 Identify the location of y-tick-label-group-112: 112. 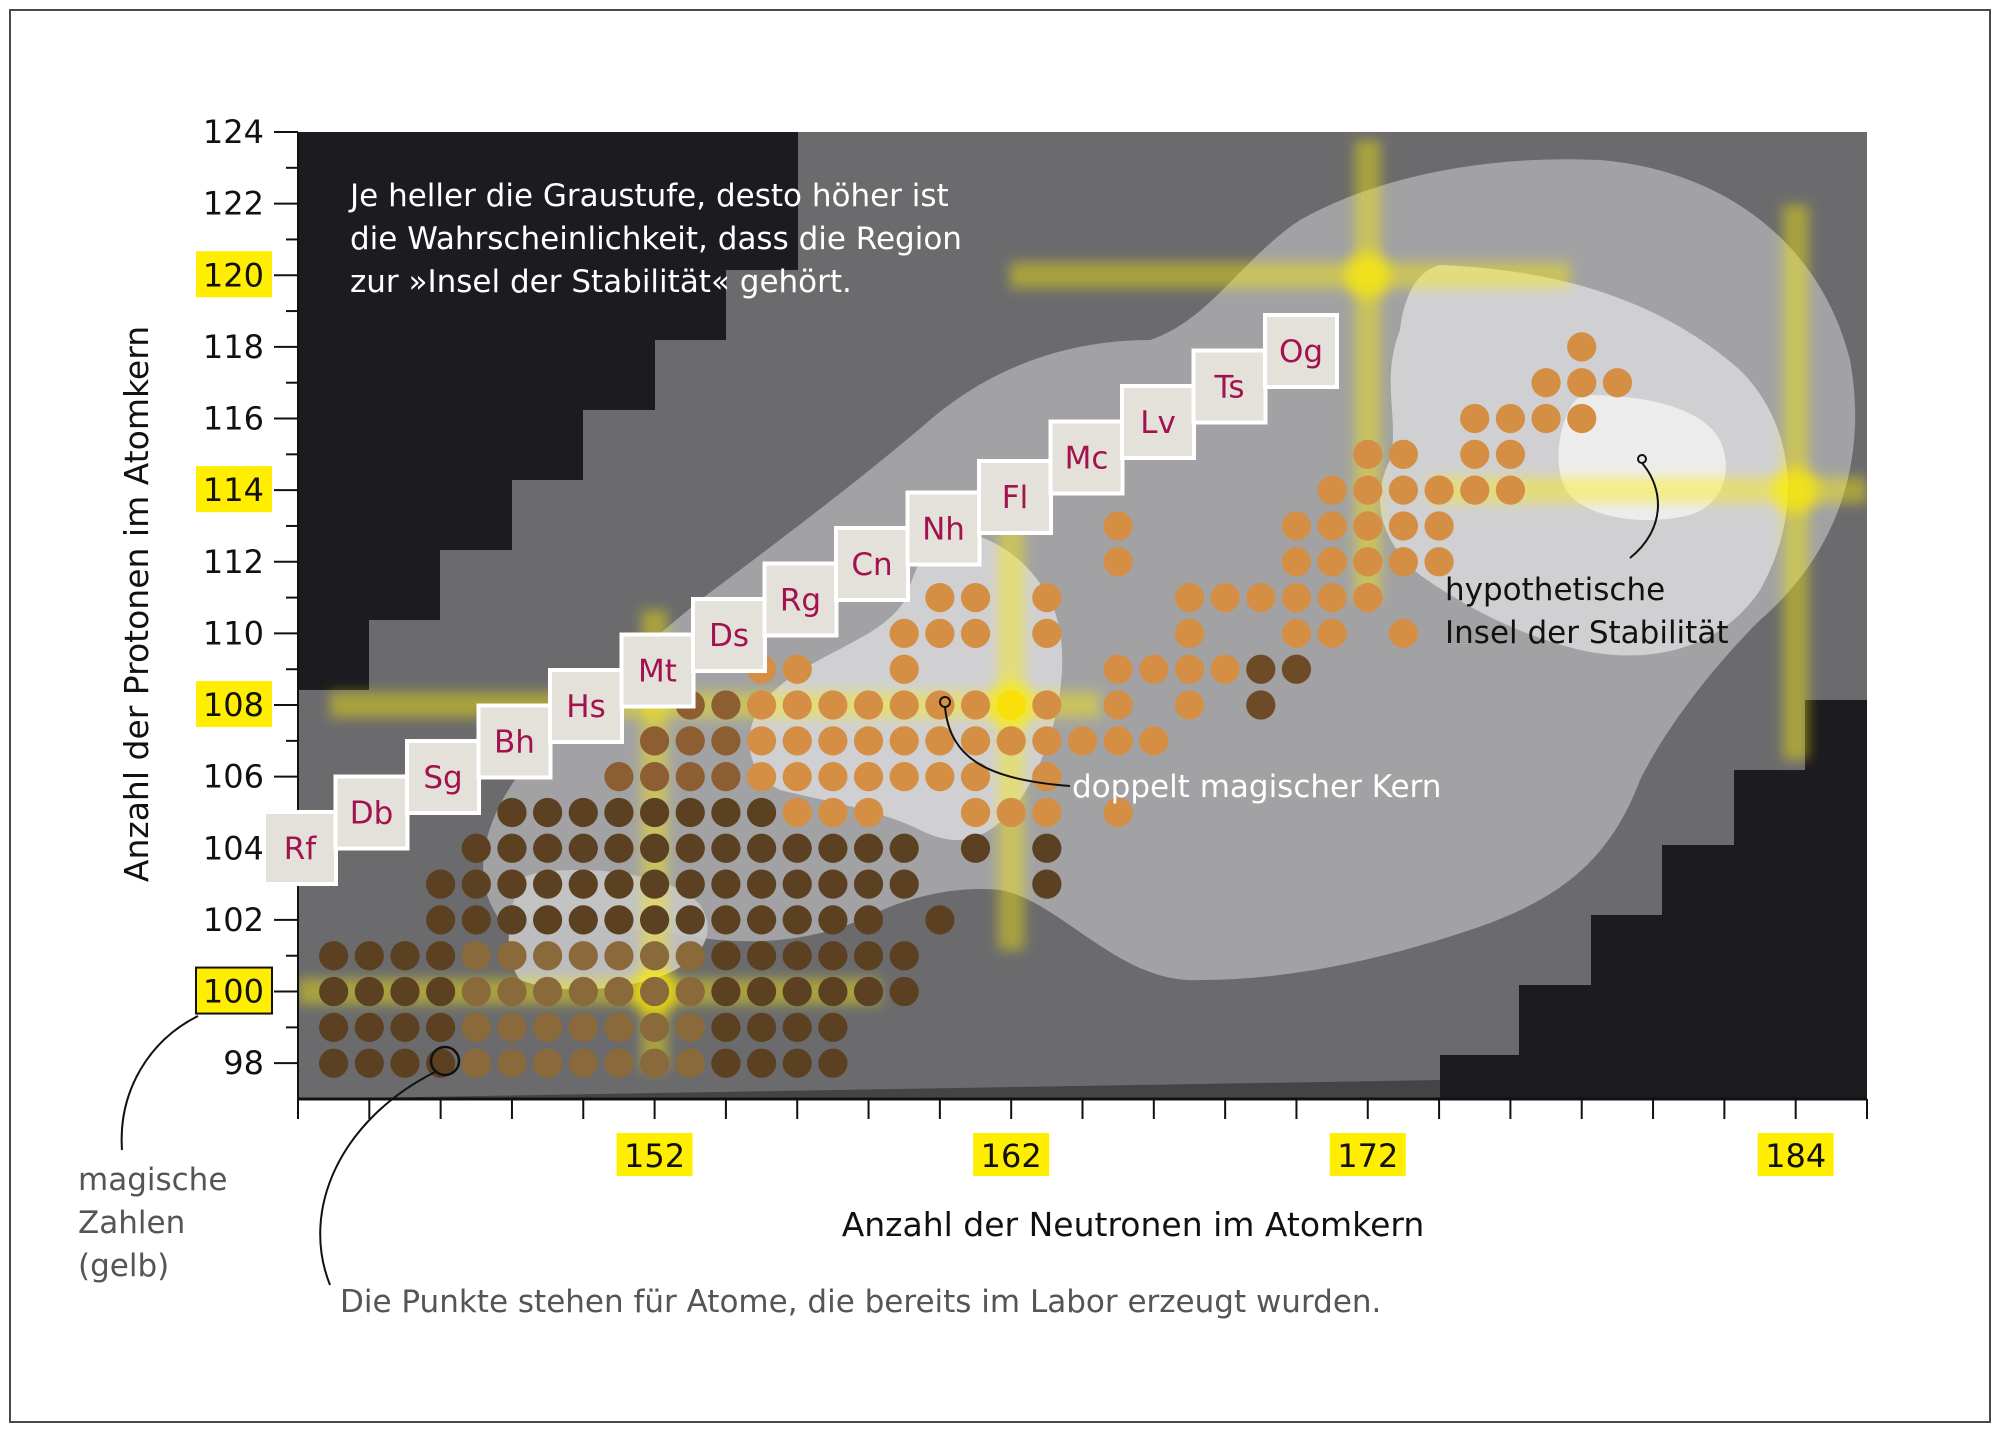
(233, 562).